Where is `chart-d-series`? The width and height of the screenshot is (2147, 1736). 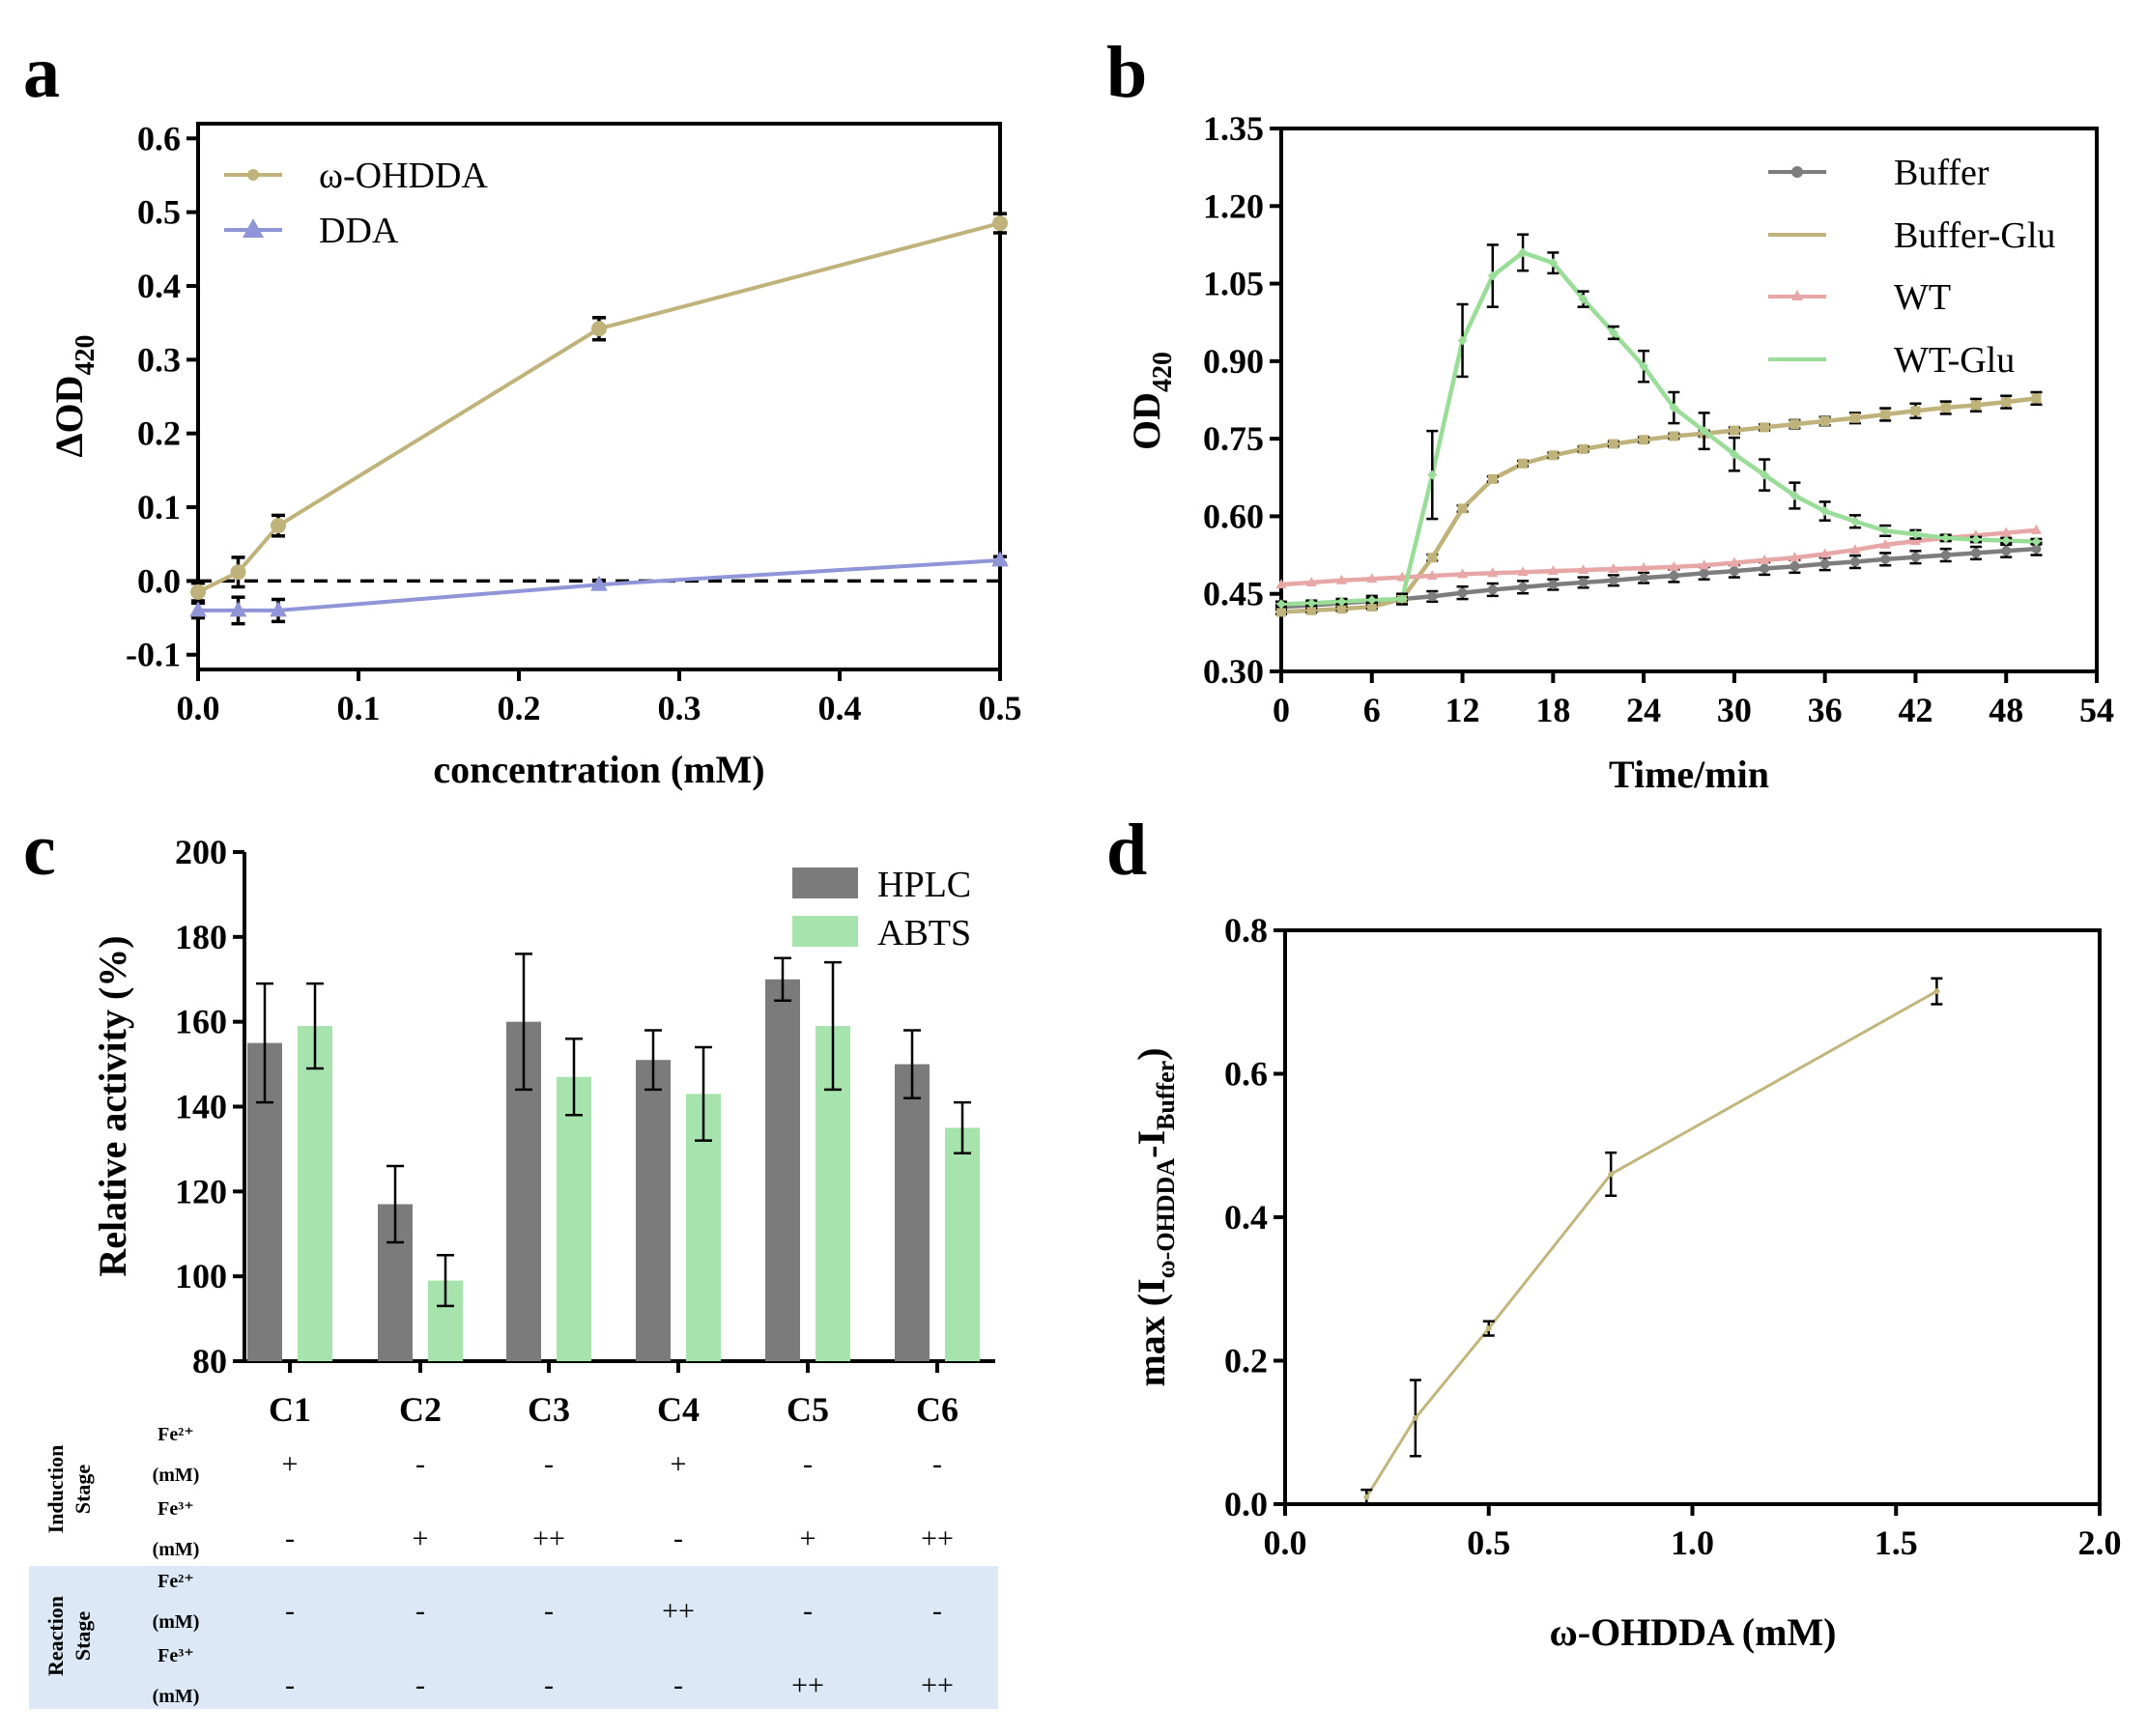 chart-d-series is located at coordinates (1651, 1241).